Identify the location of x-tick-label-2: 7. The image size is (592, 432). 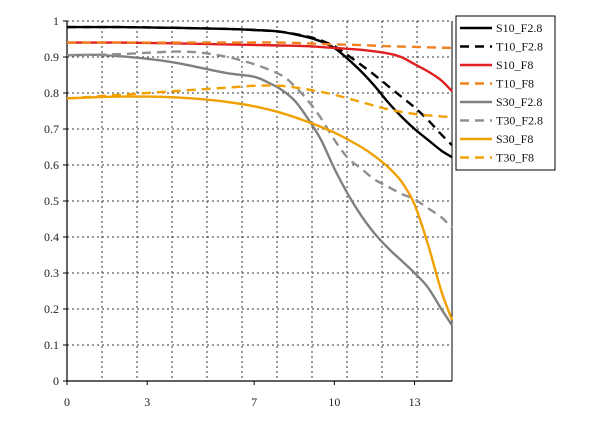
(254, 402).